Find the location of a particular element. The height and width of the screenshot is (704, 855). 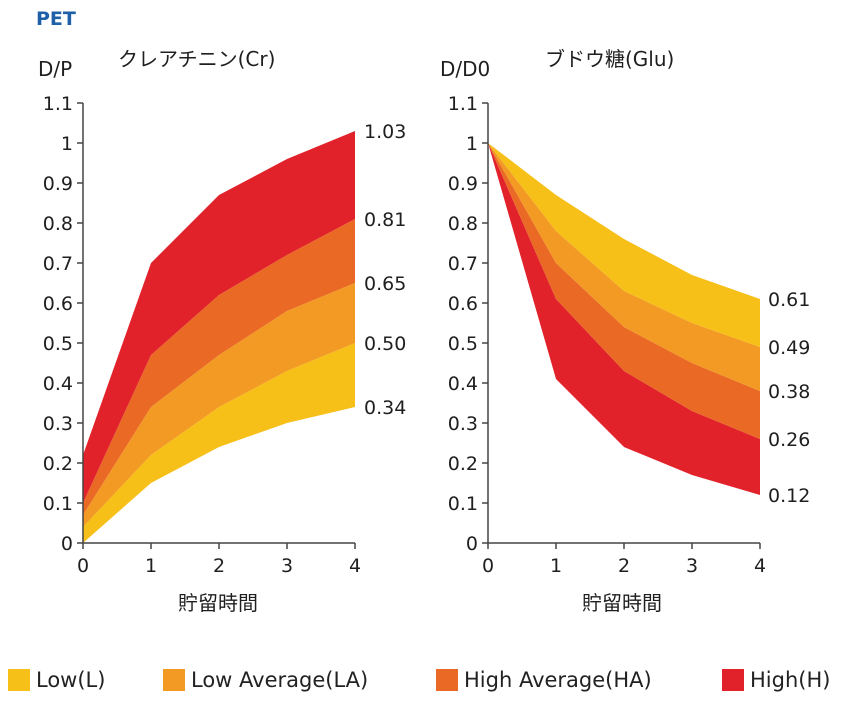

creatinine-band-high-average is located at coordinates (219, 367).